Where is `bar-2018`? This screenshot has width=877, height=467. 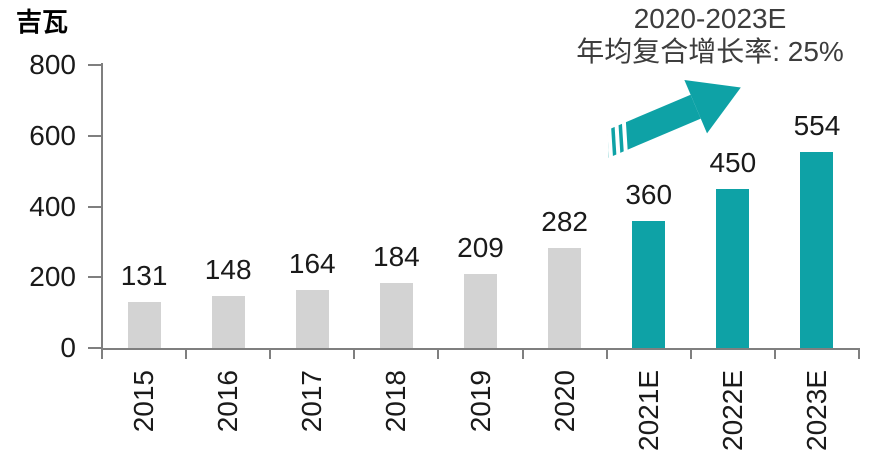 bar-2018 is located at coordinates (396, 315).